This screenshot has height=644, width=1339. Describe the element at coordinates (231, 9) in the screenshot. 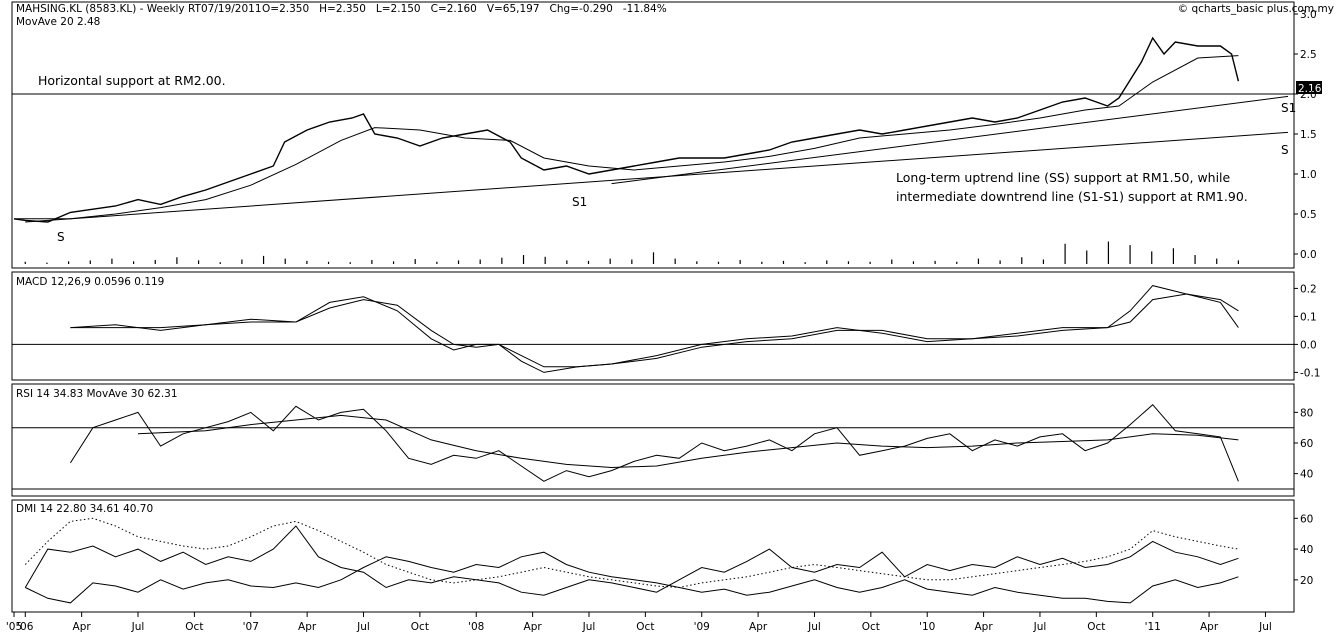

I see `header-date: 07/19/2011` at that location.